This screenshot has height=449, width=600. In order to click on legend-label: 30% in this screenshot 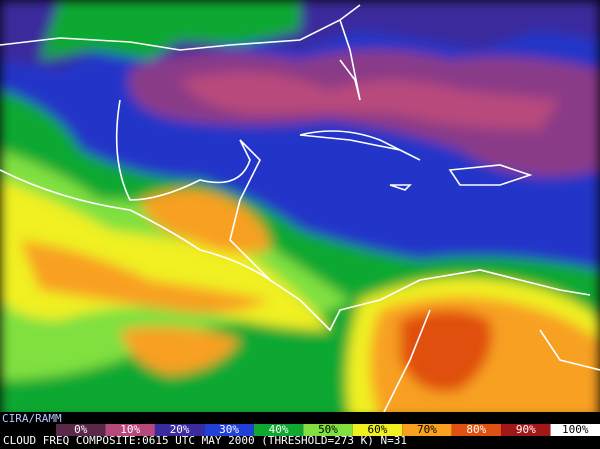, I will do `click(229, 429)`.